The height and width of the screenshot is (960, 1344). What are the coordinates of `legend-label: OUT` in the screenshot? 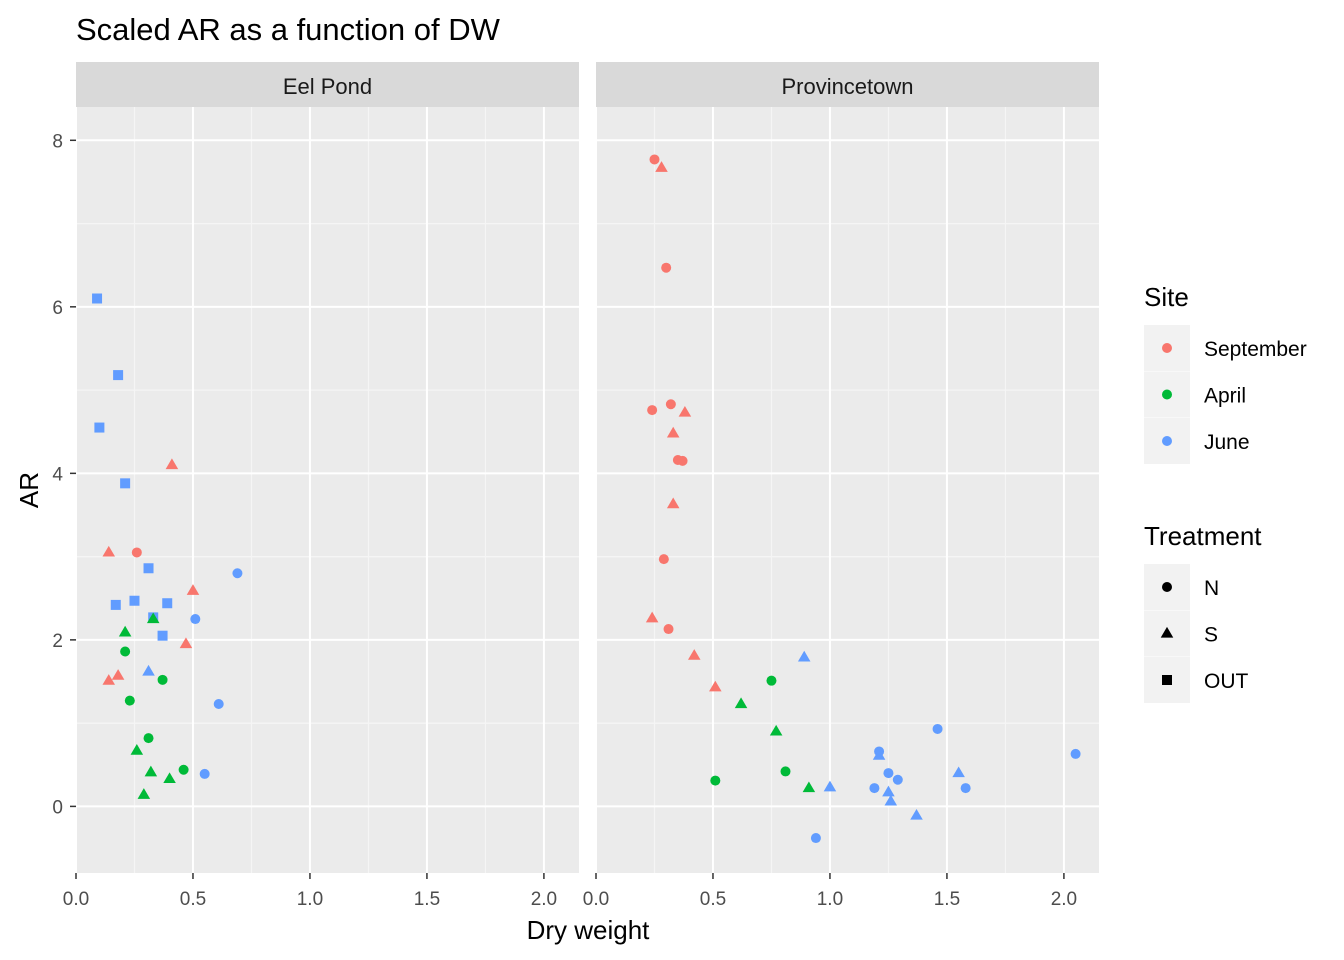 It's located at (1226, 681).